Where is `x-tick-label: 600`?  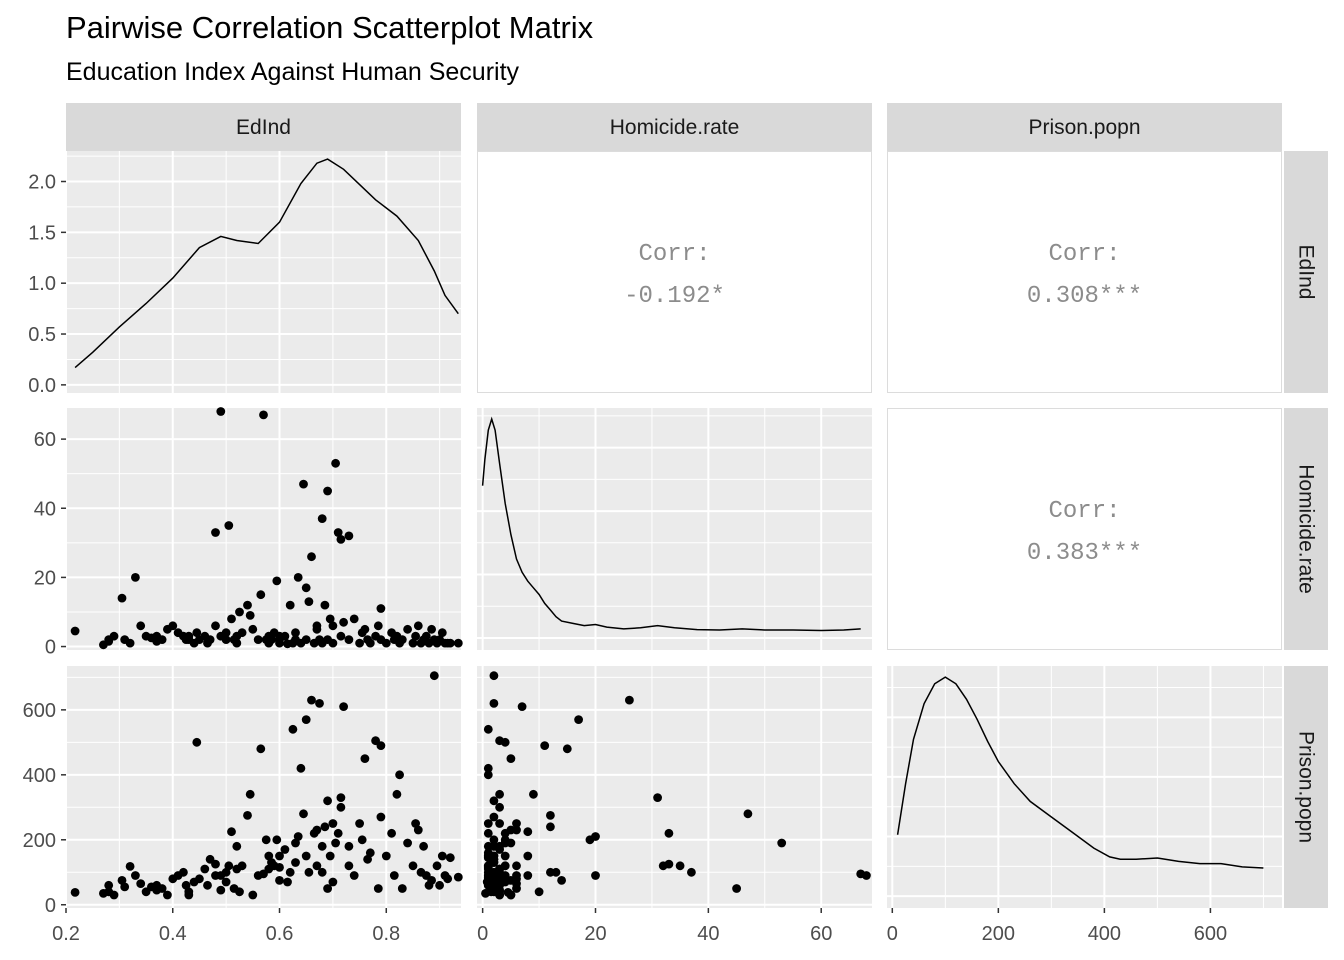 x-tick-label: 600 is located at coordinates (1210, 934).